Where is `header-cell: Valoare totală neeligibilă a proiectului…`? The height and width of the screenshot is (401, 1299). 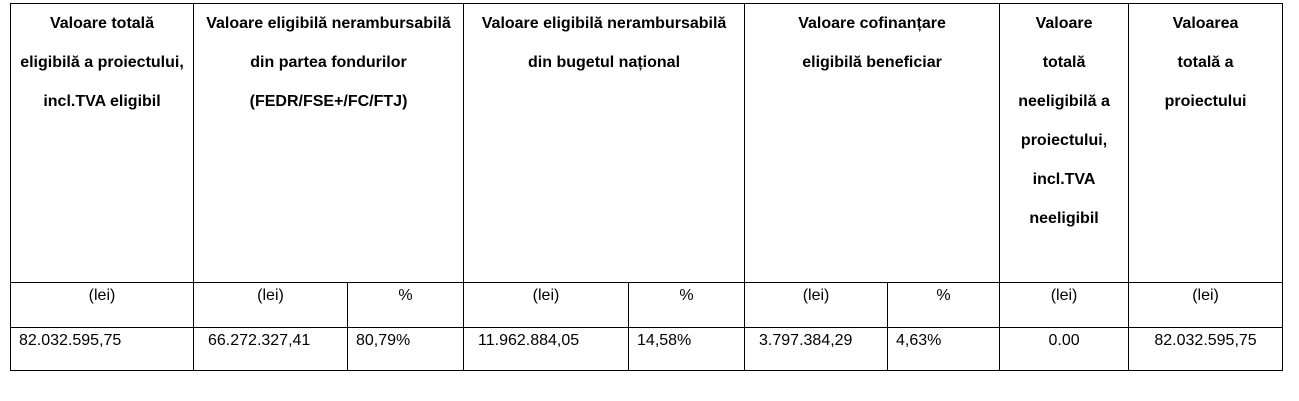
header-cell: Valoare totală neeligibilă a proiectului… is located at coordinates (1064, 143).